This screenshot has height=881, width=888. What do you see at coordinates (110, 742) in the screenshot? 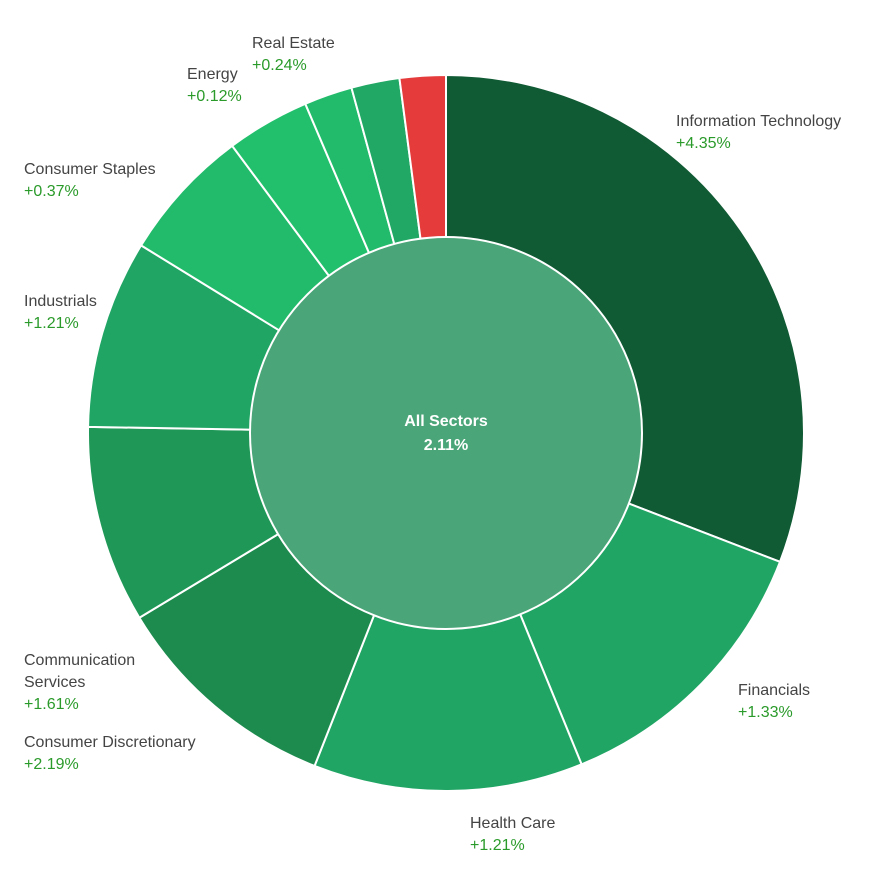
I see `label-name: Consumer Discretionary` at bounding box center [110, 742].